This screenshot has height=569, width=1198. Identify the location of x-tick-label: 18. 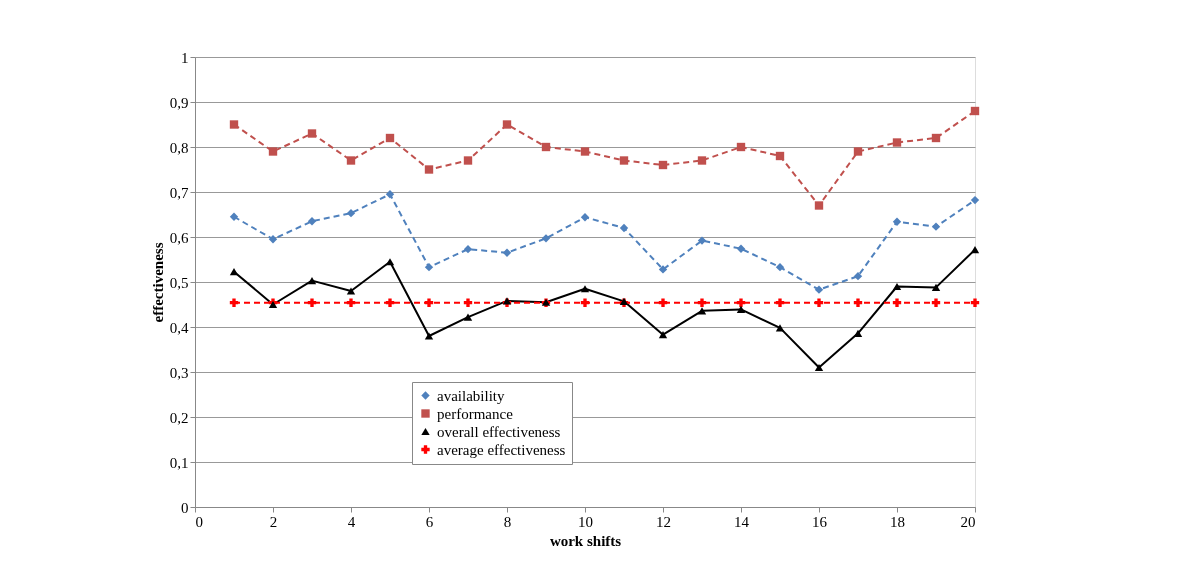
(897, 521).